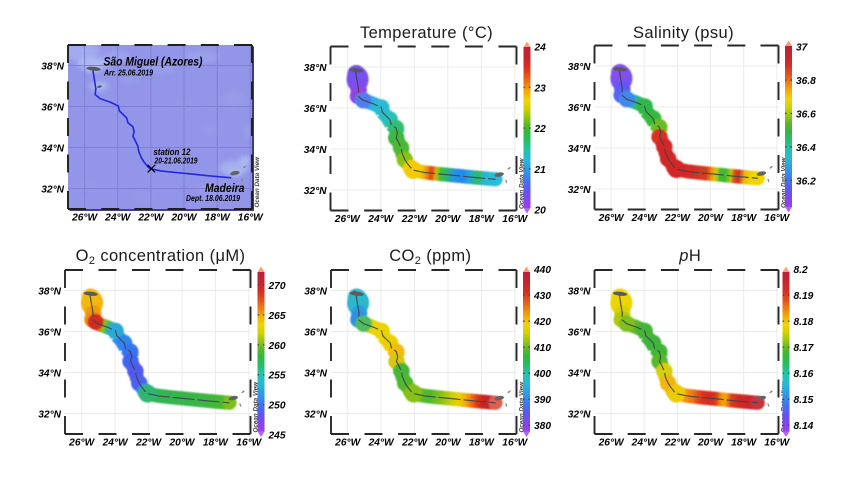  I want to click on svg-text: 8.14, so click(804, 426).